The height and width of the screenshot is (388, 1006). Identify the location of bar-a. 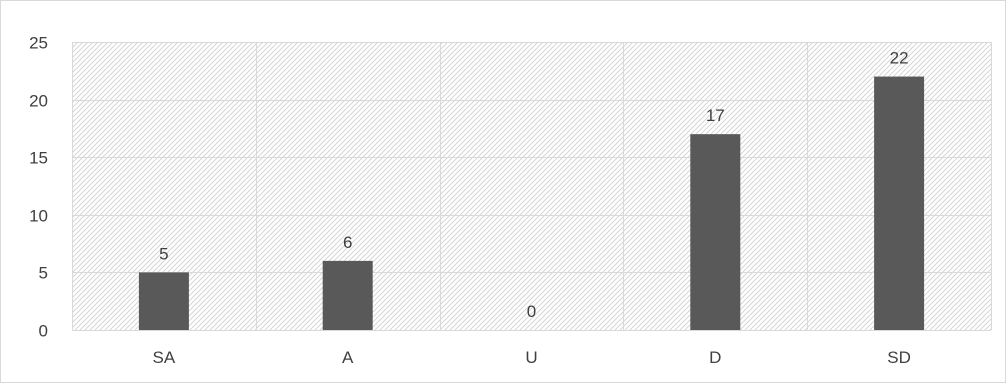
(347, 295).